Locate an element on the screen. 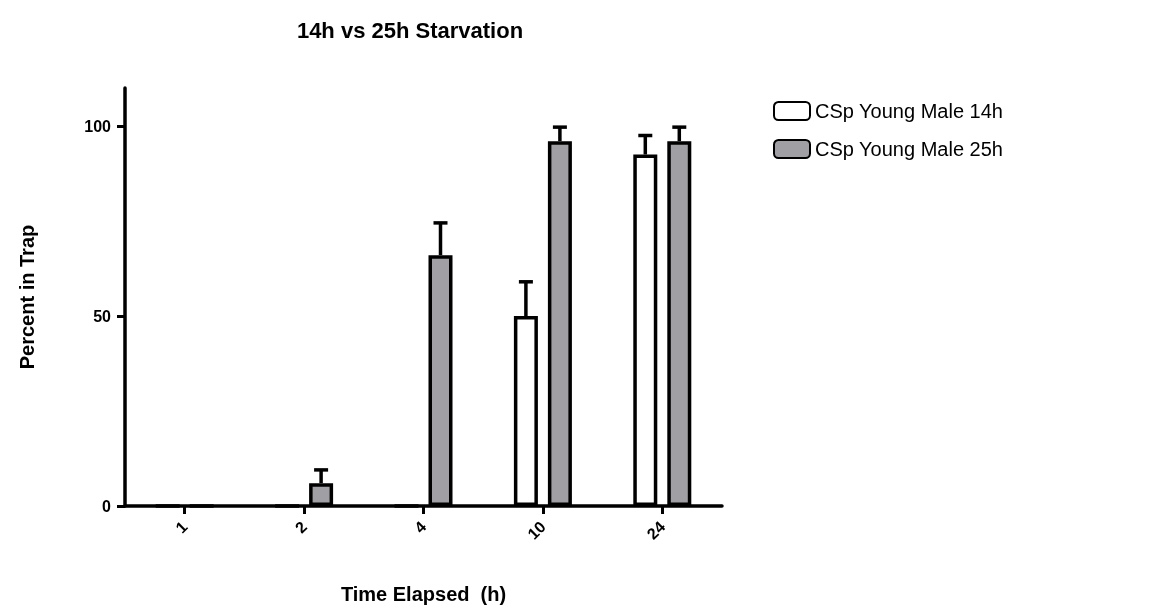  y-tick-label: 100 is located at coordinates (98, 126).